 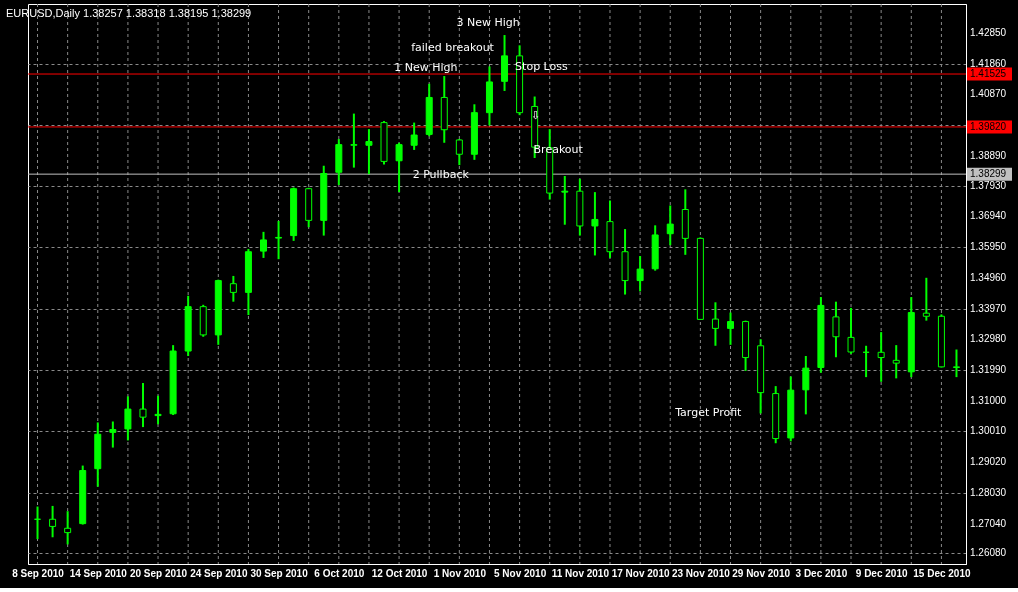 I want to click on x-tick-label: 30 Sep 2010, so click(x=279, y=573).